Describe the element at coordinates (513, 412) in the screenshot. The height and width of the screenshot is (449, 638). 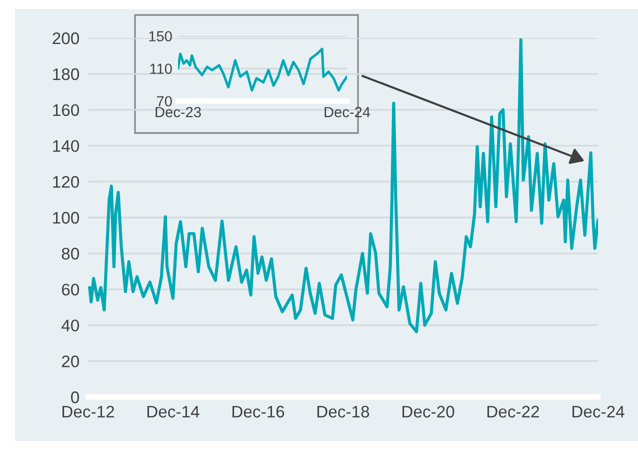
I see `x-tick-label: Dec-22` at that location.